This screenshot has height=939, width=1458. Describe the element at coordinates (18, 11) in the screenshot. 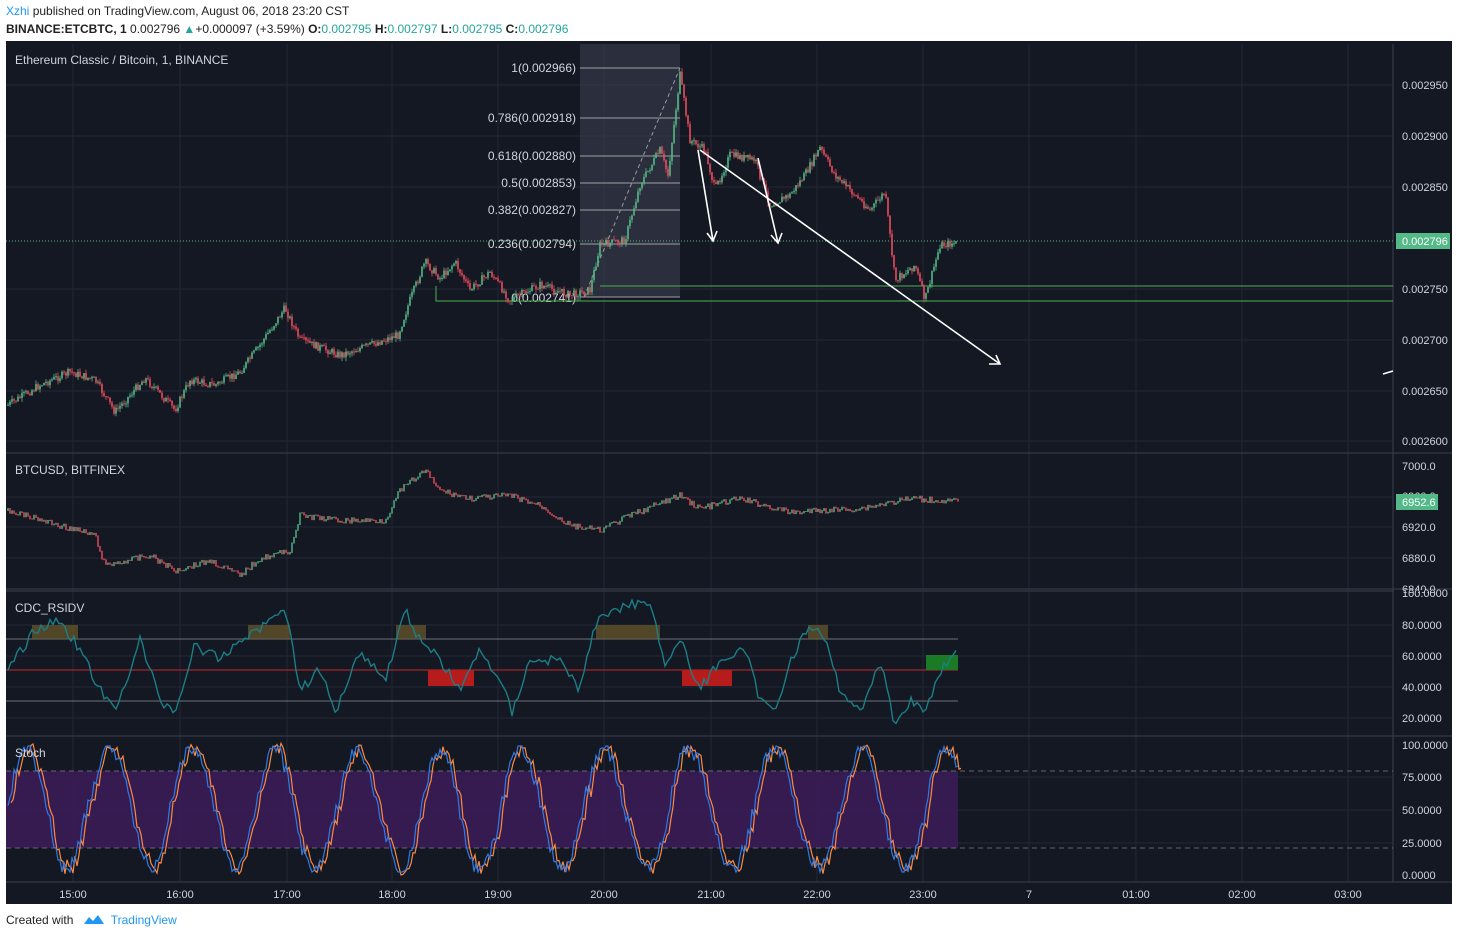

I see `author-link: Xzhi` at that location.